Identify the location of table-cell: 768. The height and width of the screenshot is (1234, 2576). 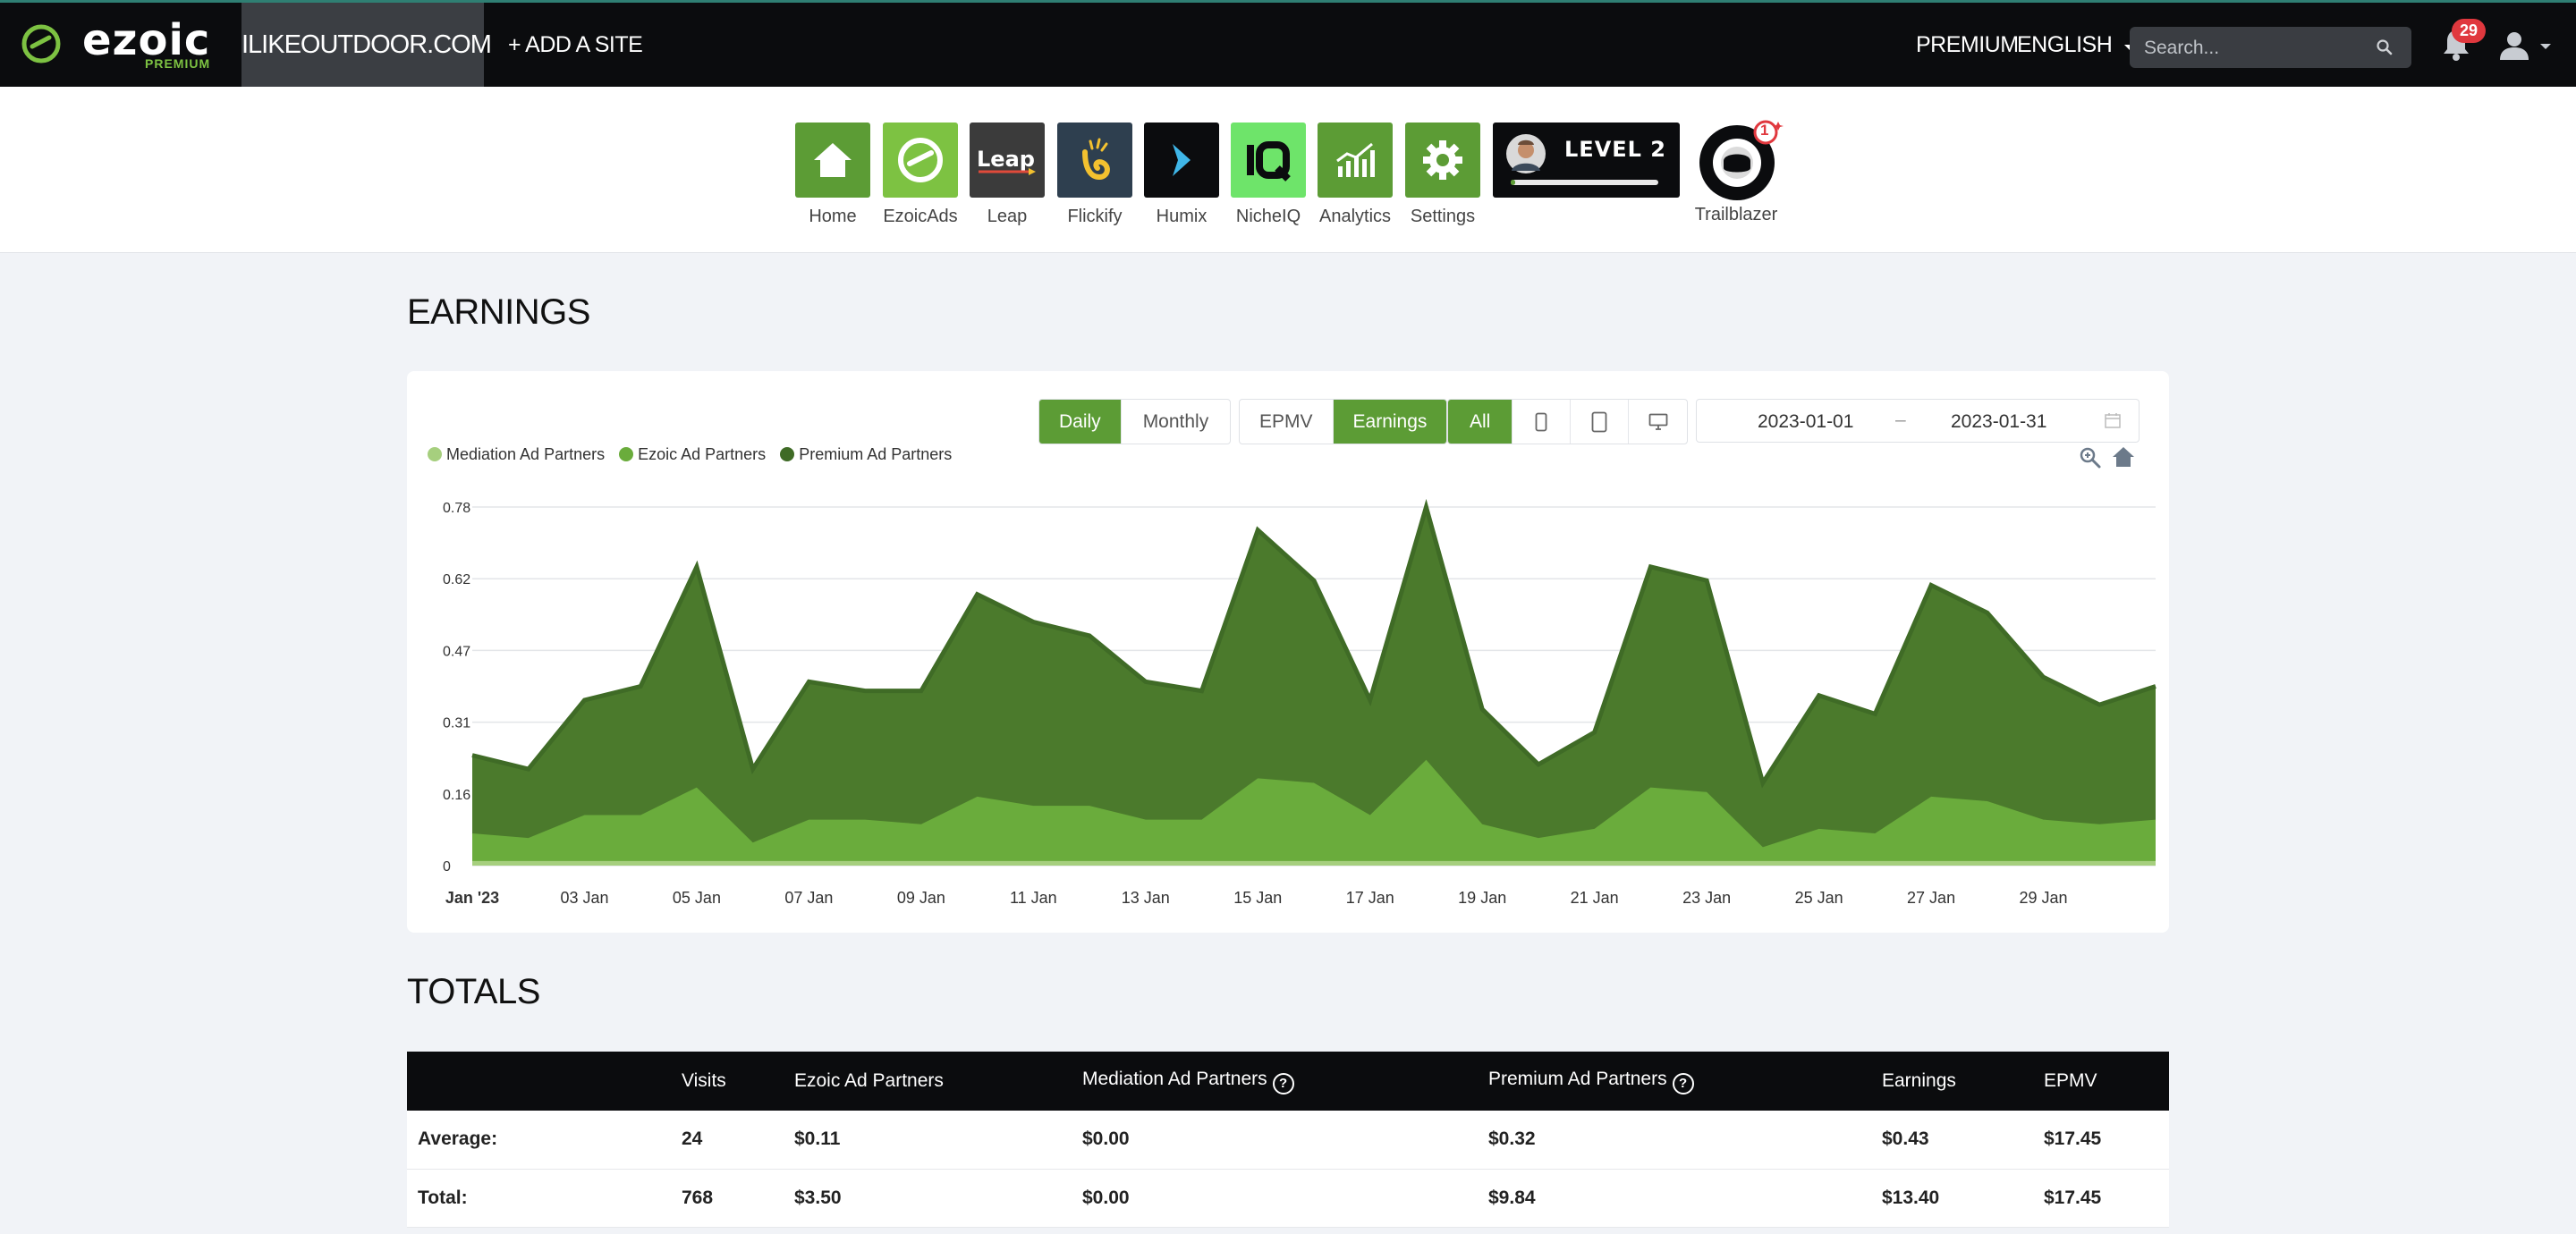
(698, 1197).